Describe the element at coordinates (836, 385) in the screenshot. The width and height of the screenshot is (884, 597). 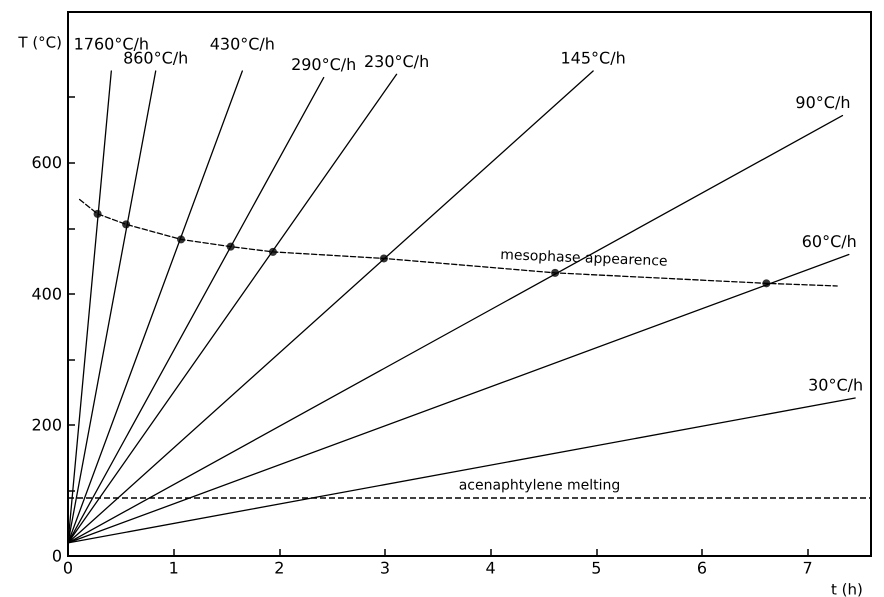
I see `series-label: 30°C/h` at that location.